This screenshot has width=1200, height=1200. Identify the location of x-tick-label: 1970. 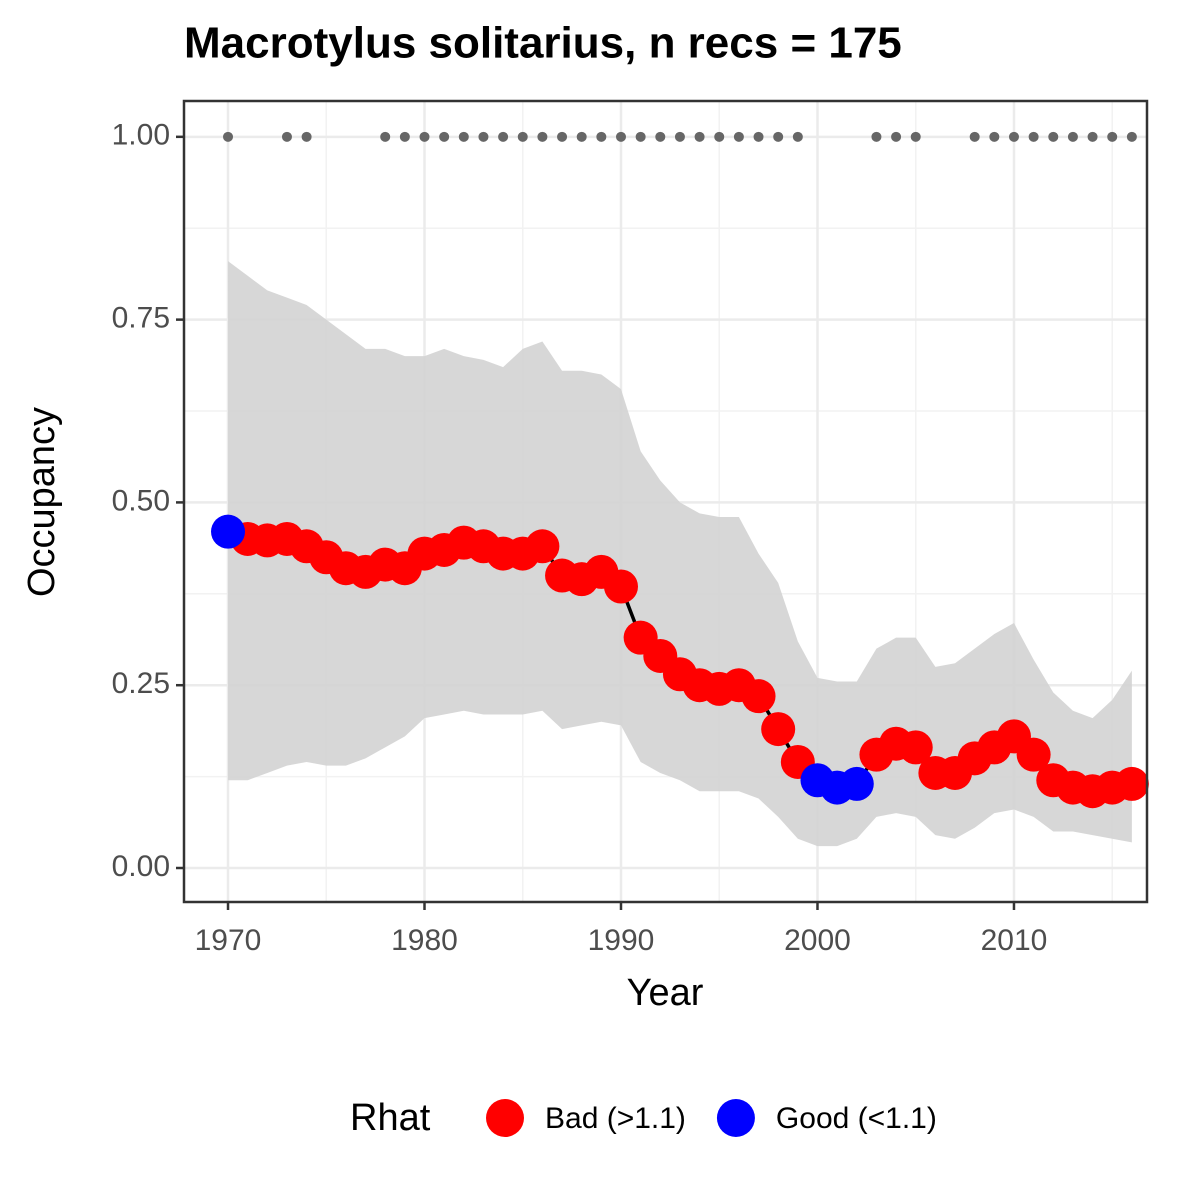
(228, 940).